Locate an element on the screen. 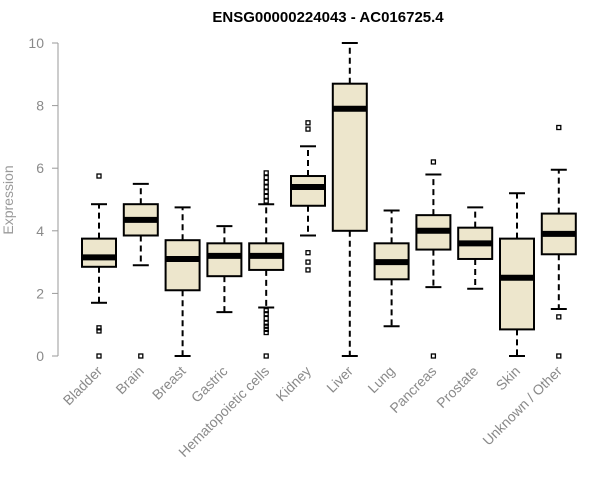 The width and height of the screenshot is (600, 500). box-bladder is located at coordinates (99, 266).